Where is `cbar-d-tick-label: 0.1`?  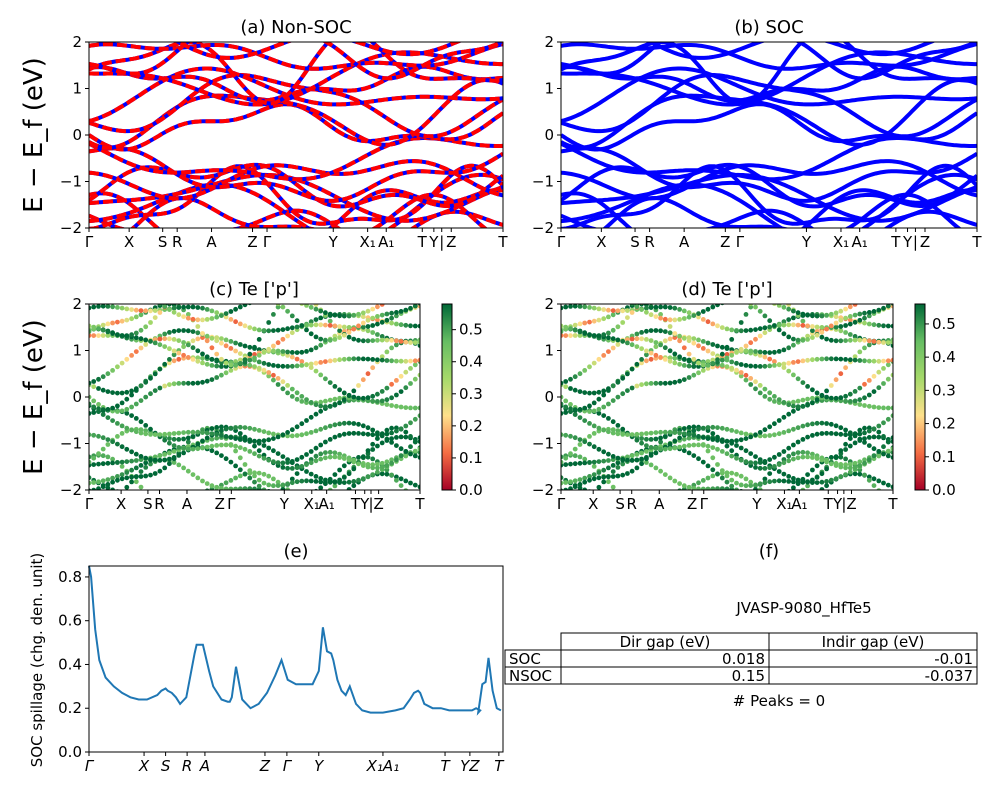 cbar-d-tick-label: 0.1 is located at coordinates (944, 457).